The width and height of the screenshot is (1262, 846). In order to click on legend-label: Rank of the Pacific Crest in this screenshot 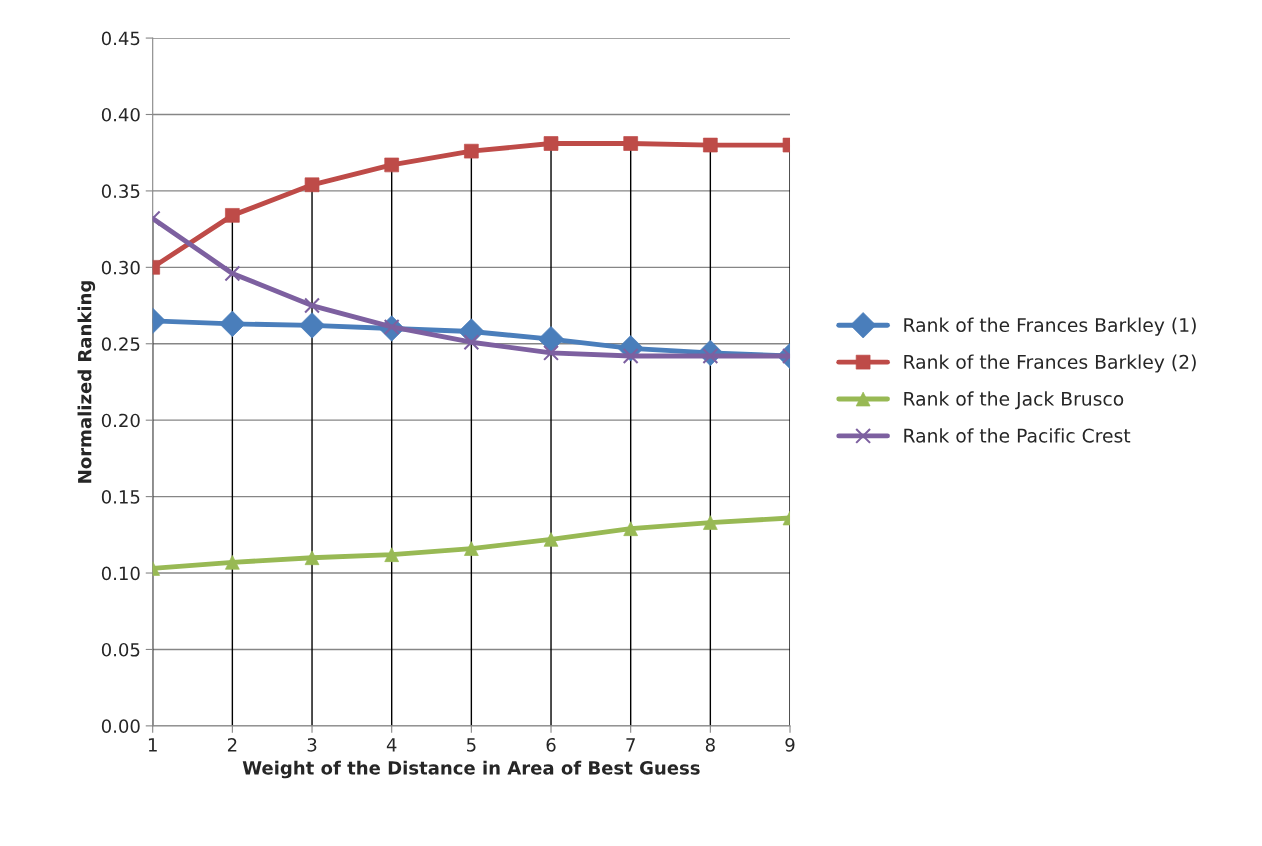, I will do `click(1017, 435)`.